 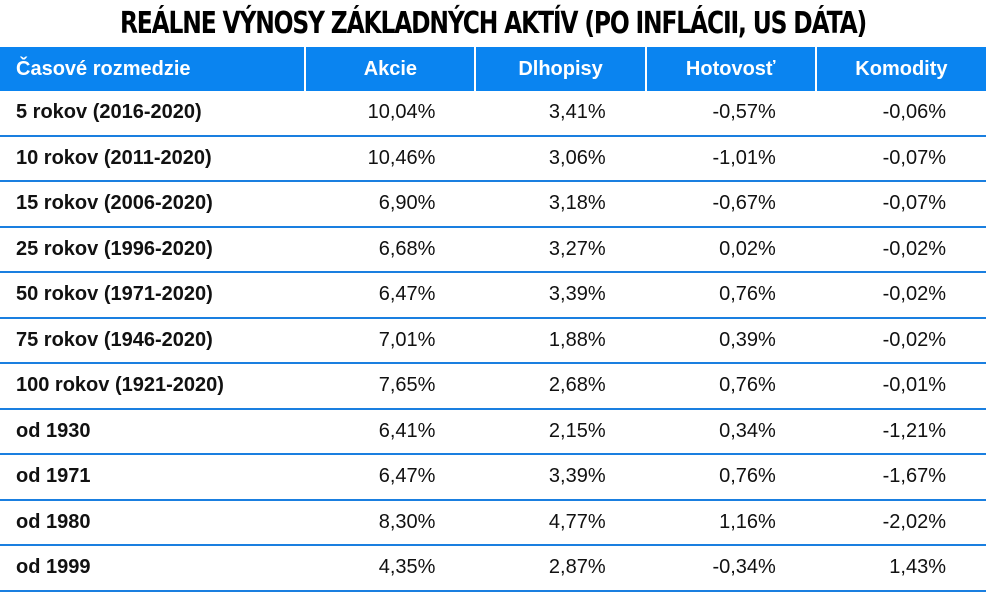 I want to click on cell-bonds: 1,88%, so click(x=560, y=340).